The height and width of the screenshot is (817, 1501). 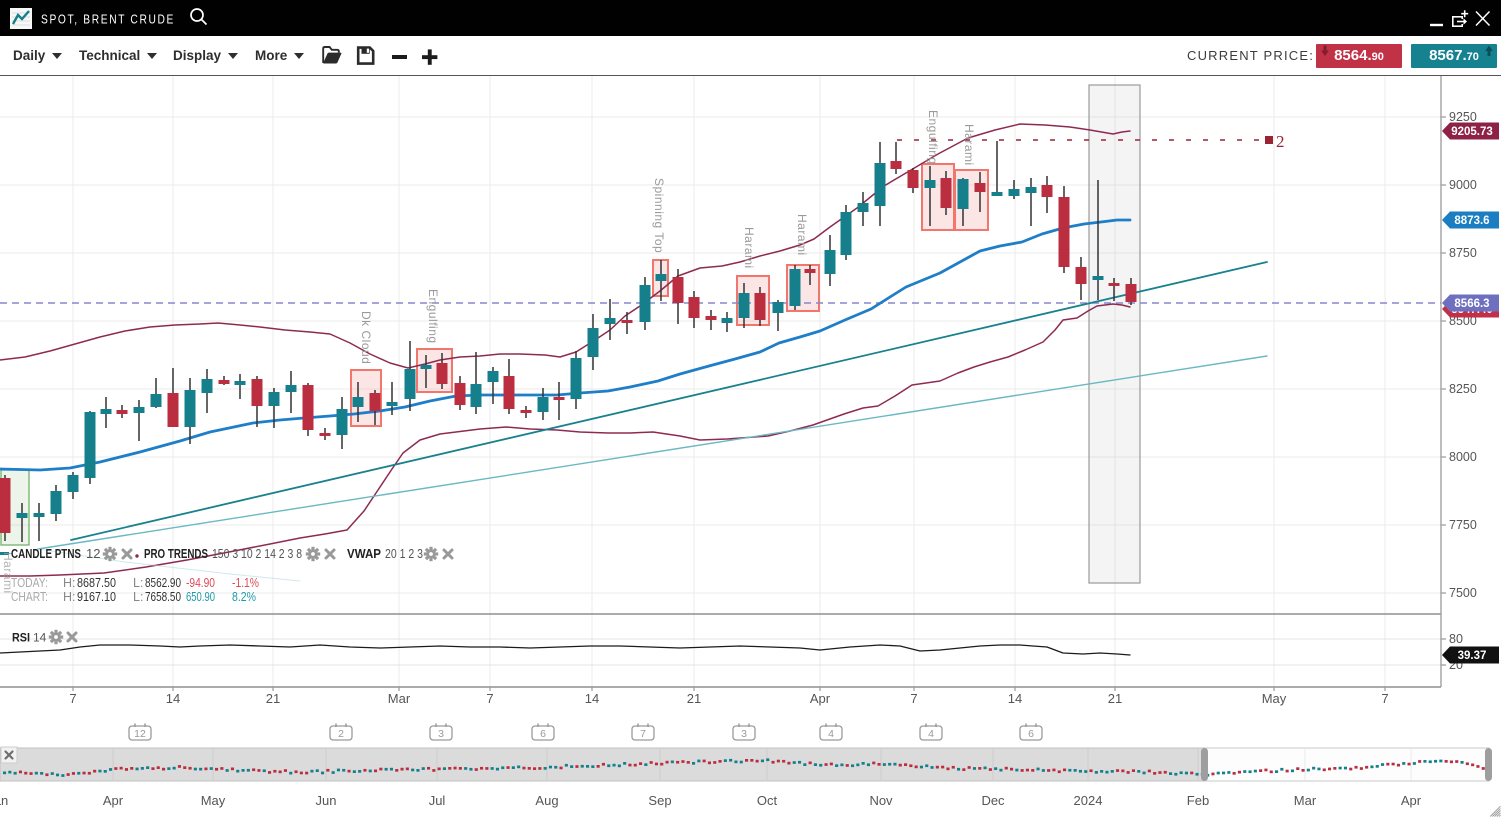 What do you see at coordinates (244, 597) in the screenshot?
I see `svg-text: 8.2%` at bounding box center [244, 597].